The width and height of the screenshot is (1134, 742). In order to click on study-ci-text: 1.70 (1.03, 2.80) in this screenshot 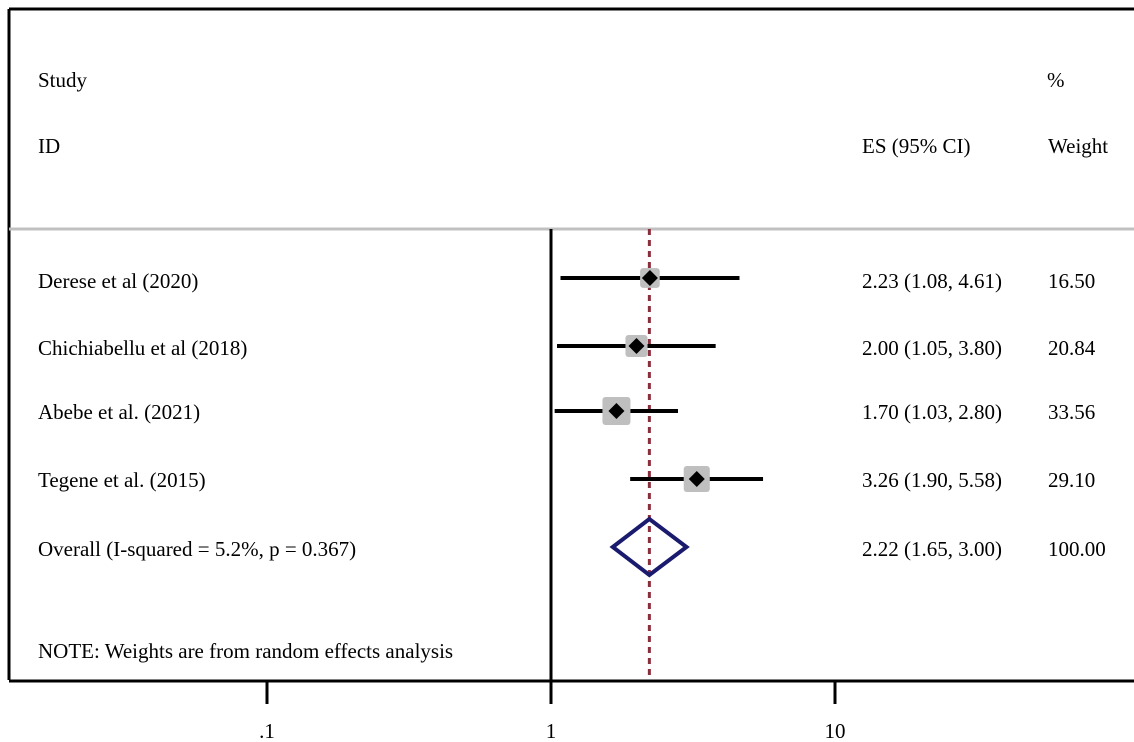, I will do `click(932, 412)`.